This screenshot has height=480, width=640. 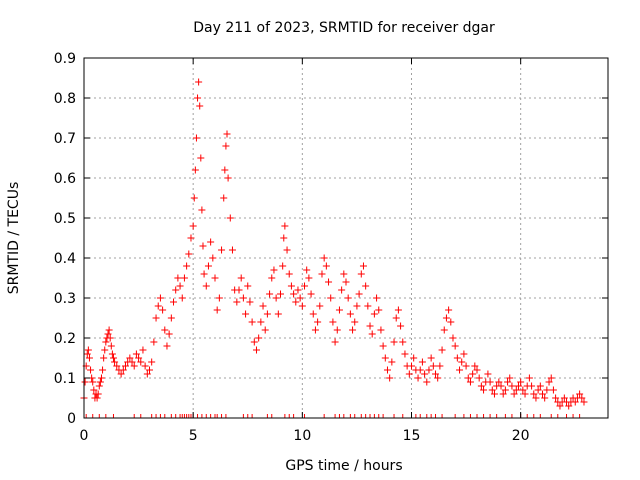 What do you see at coordinates (412, 436) in the screenshot?
I see `x-tick-label: 15` at bounding box center [412, 436].